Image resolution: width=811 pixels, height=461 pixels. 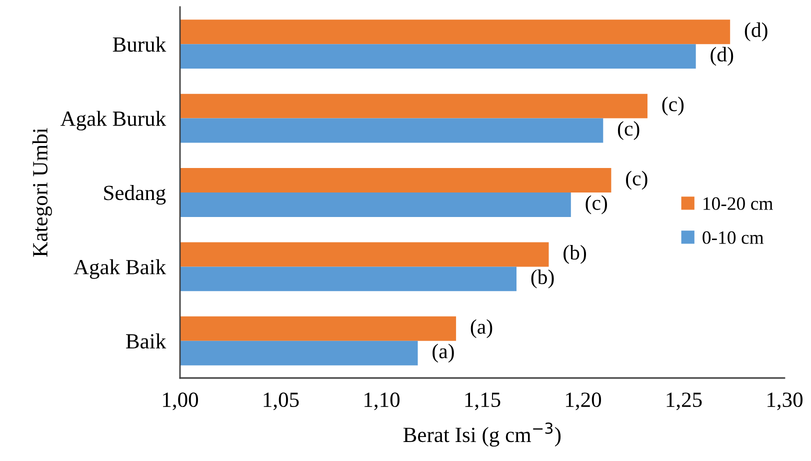 What do you see at coordinates (733, 237) in the screenshot?
I see `legend-label: 0-10 cm` at bounding box center [733, 237].